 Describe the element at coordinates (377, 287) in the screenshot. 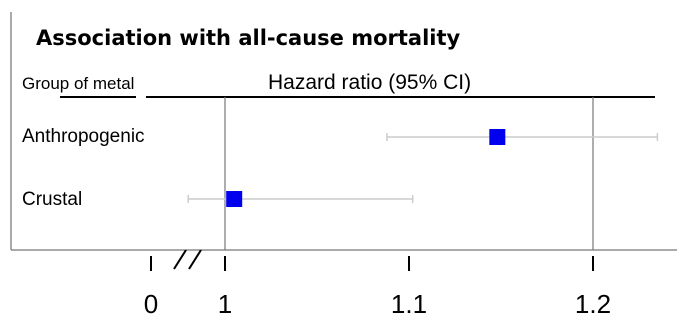

I see `x-axis: 0 1 1.1 1.2` at that location.